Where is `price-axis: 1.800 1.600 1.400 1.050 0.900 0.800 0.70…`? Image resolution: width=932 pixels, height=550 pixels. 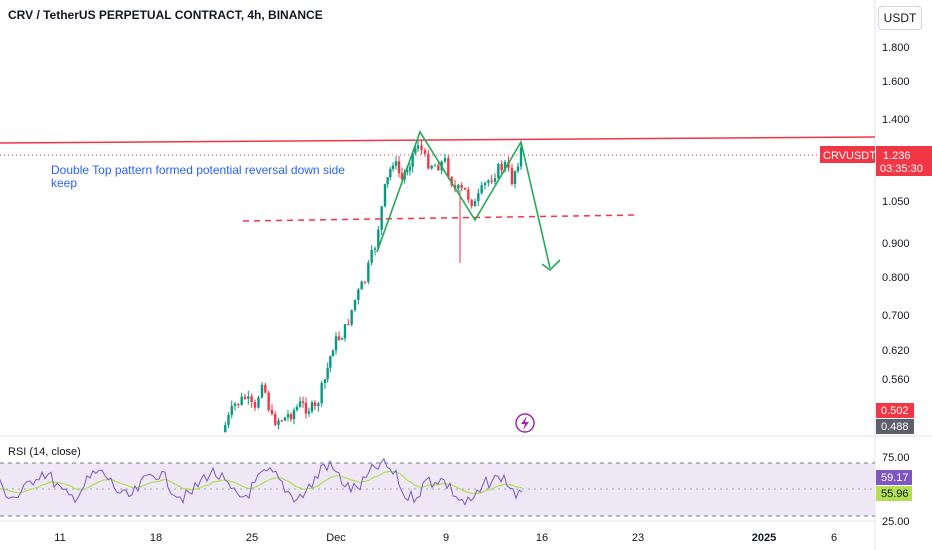
price-axis: 1.800 1.600 1.400 1.050 0.900 0.800 0.70… is located at coordinates (896, 214).